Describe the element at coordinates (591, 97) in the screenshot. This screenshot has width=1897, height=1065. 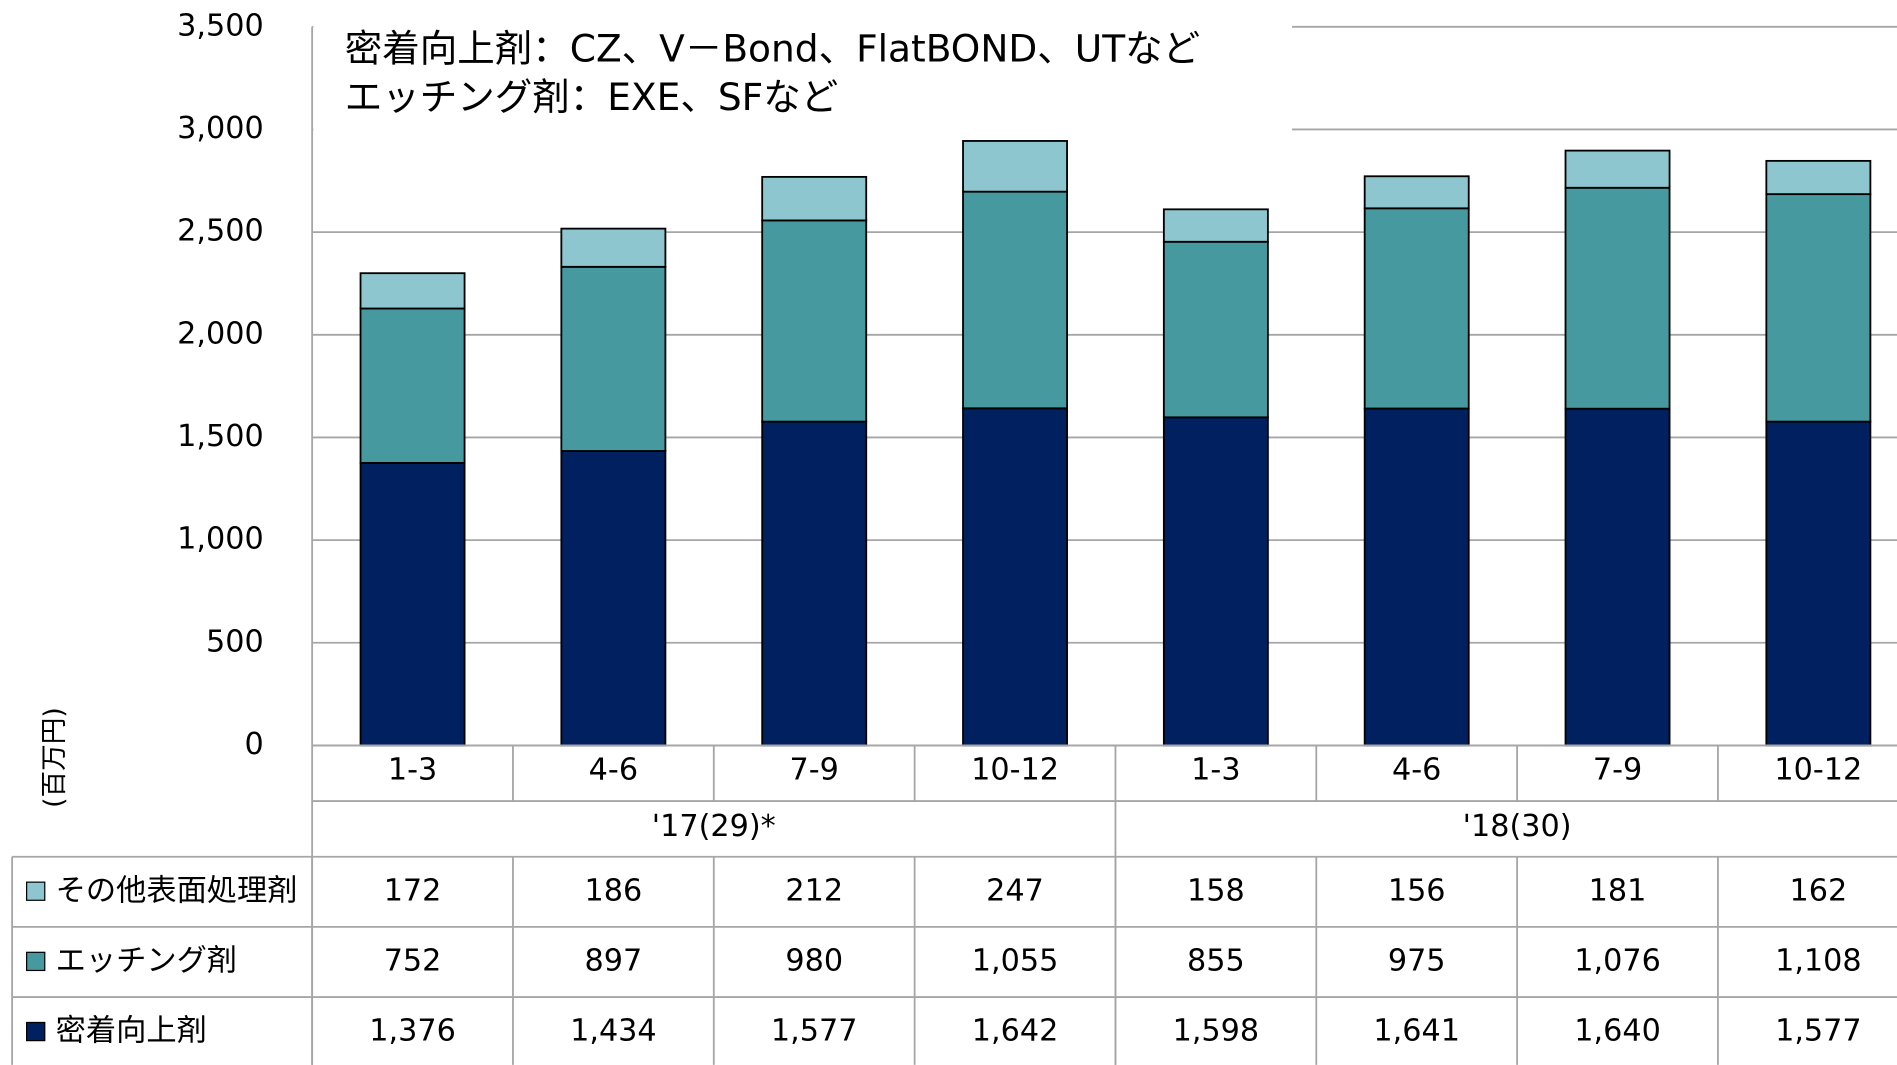
I see `annotation: エッチング剤：EXE、SFなど` at that location.